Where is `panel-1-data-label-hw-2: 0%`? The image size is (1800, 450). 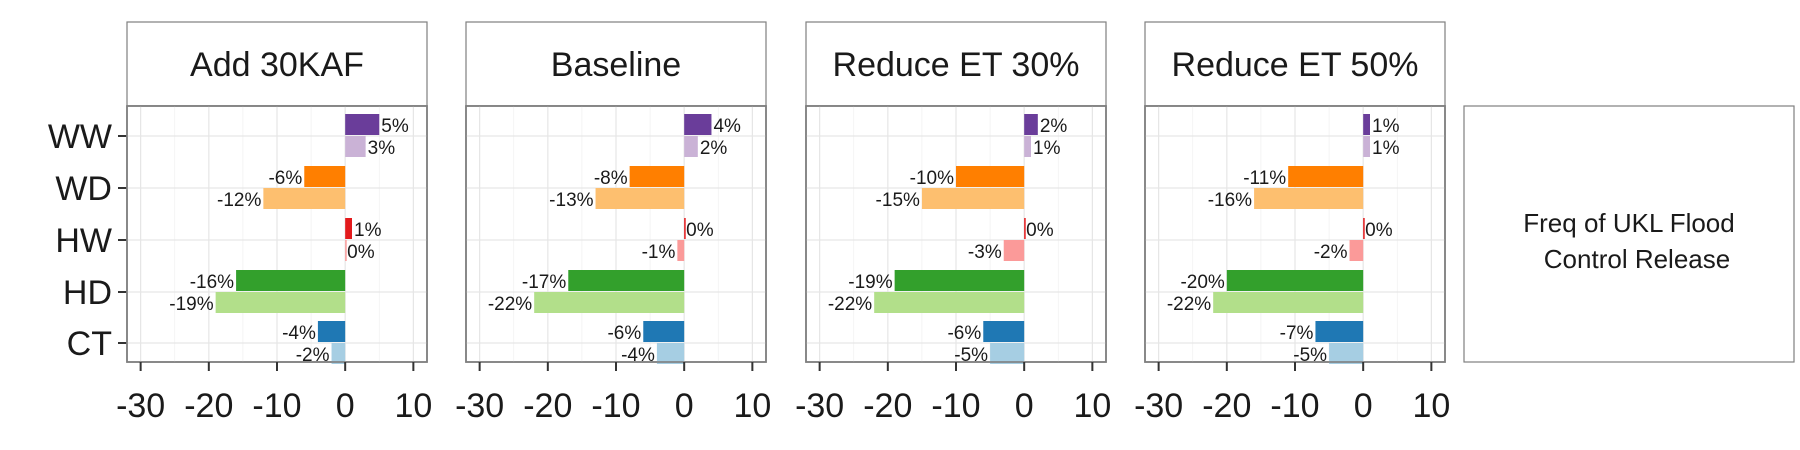 panel-1-data-label-hw-2: 0% is located at coordinates (361, 252).